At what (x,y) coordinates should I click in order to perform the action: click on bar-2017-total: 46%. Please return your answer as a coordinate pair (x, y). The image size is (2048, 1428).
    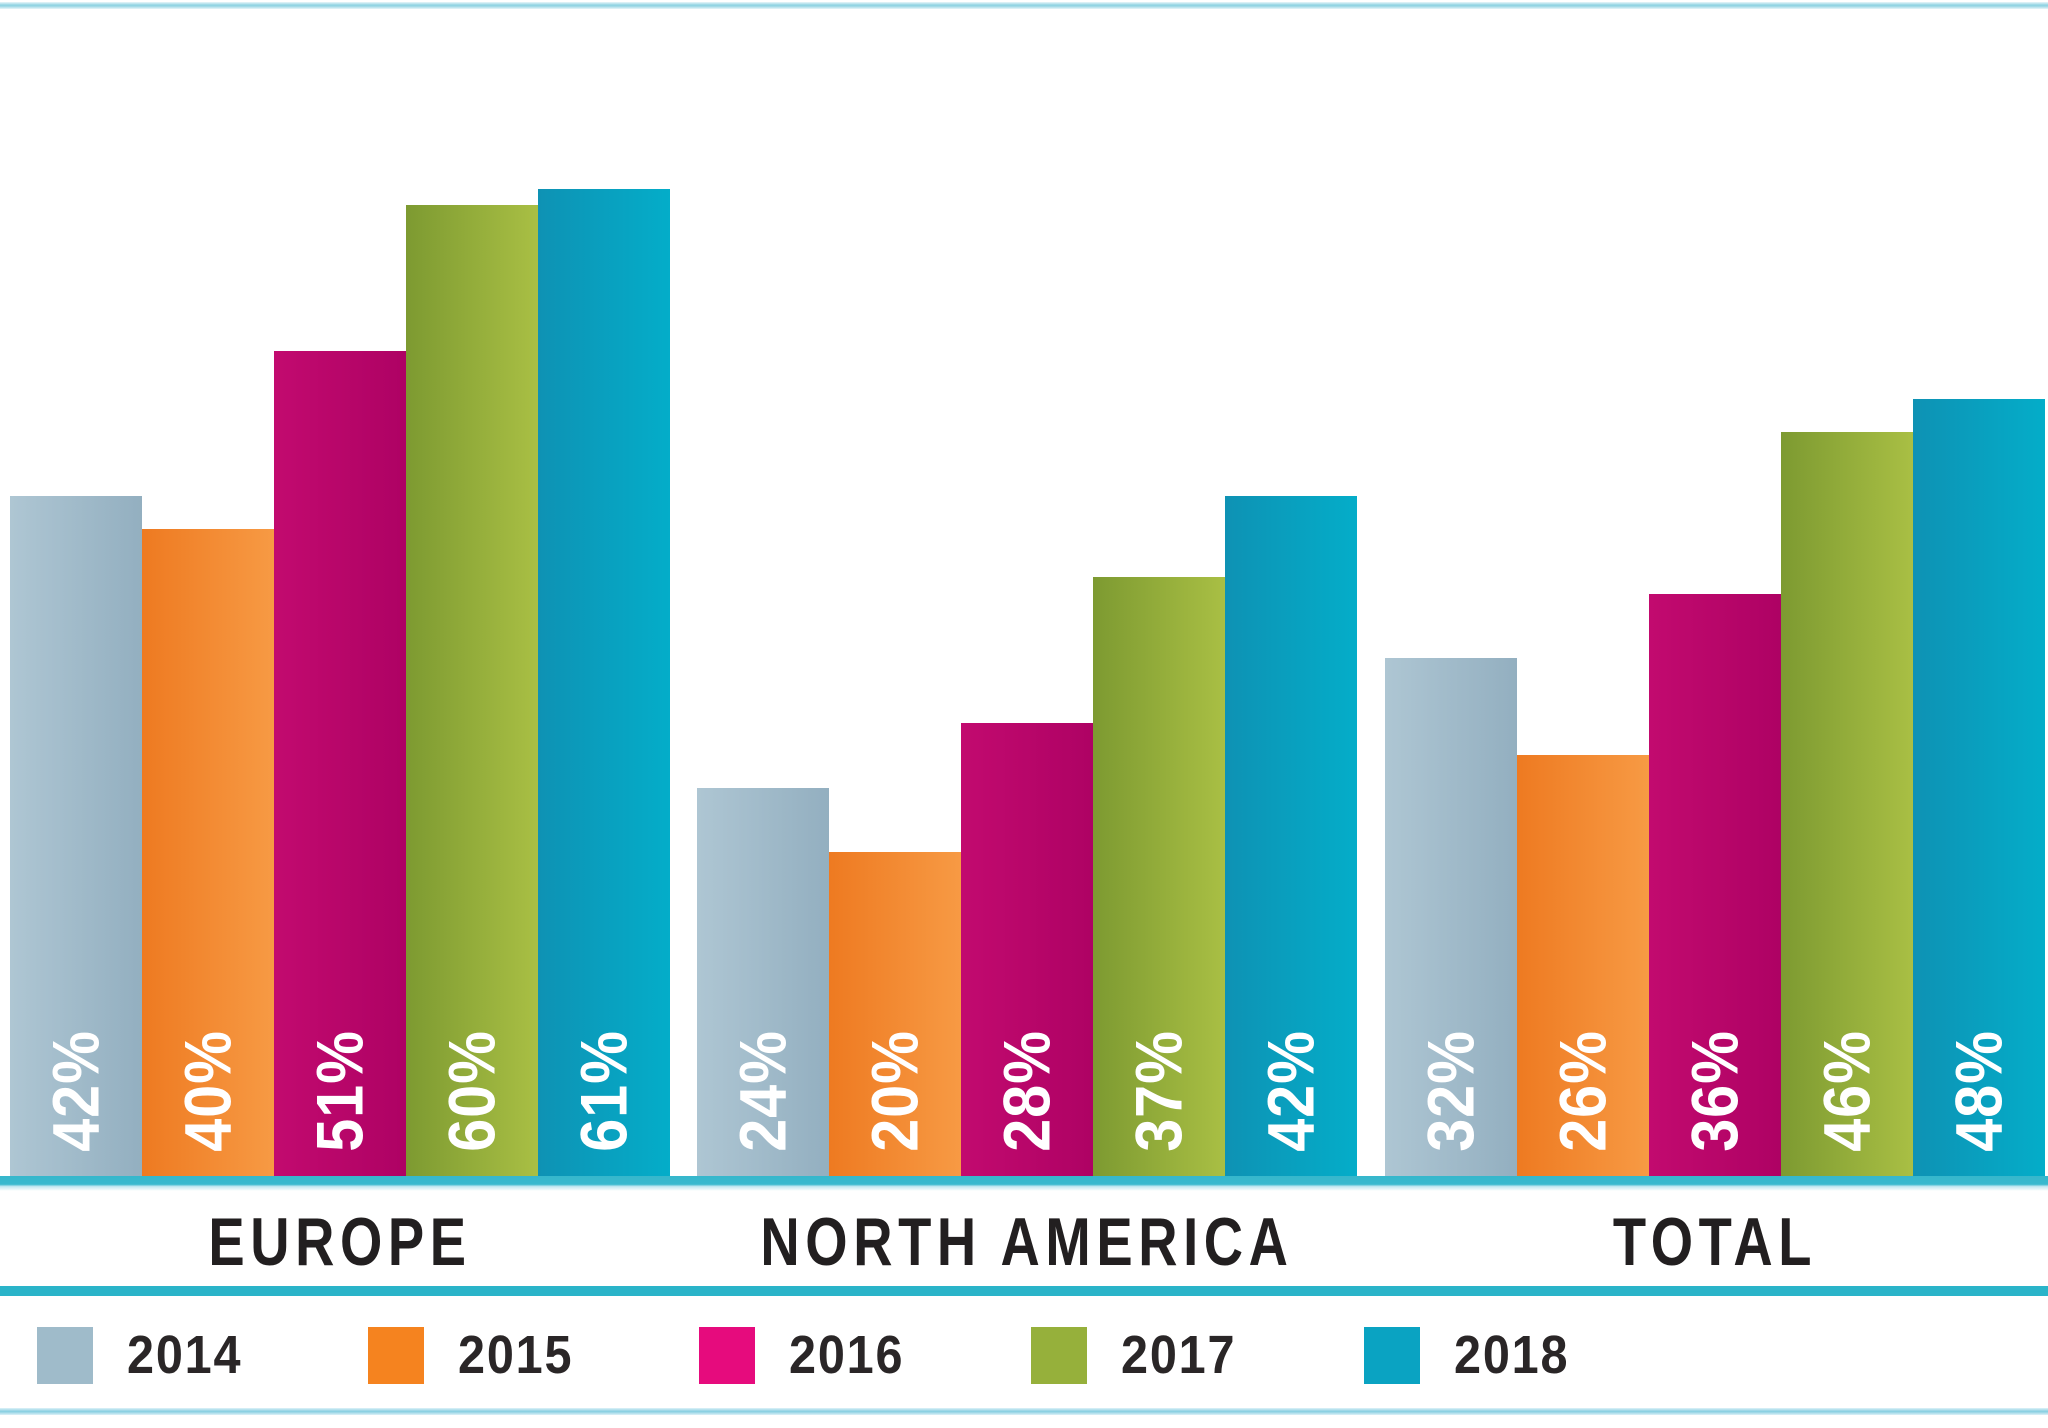
    Looking at the image, I should click on (1847, 804).